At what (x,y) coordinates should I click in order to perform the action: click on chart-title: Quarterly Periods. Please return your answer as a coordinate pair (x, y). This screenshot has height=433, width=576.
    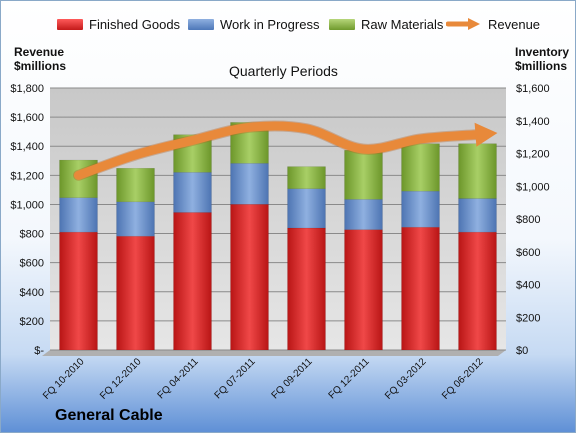
    Looking at the image, I should click on (283, 71).